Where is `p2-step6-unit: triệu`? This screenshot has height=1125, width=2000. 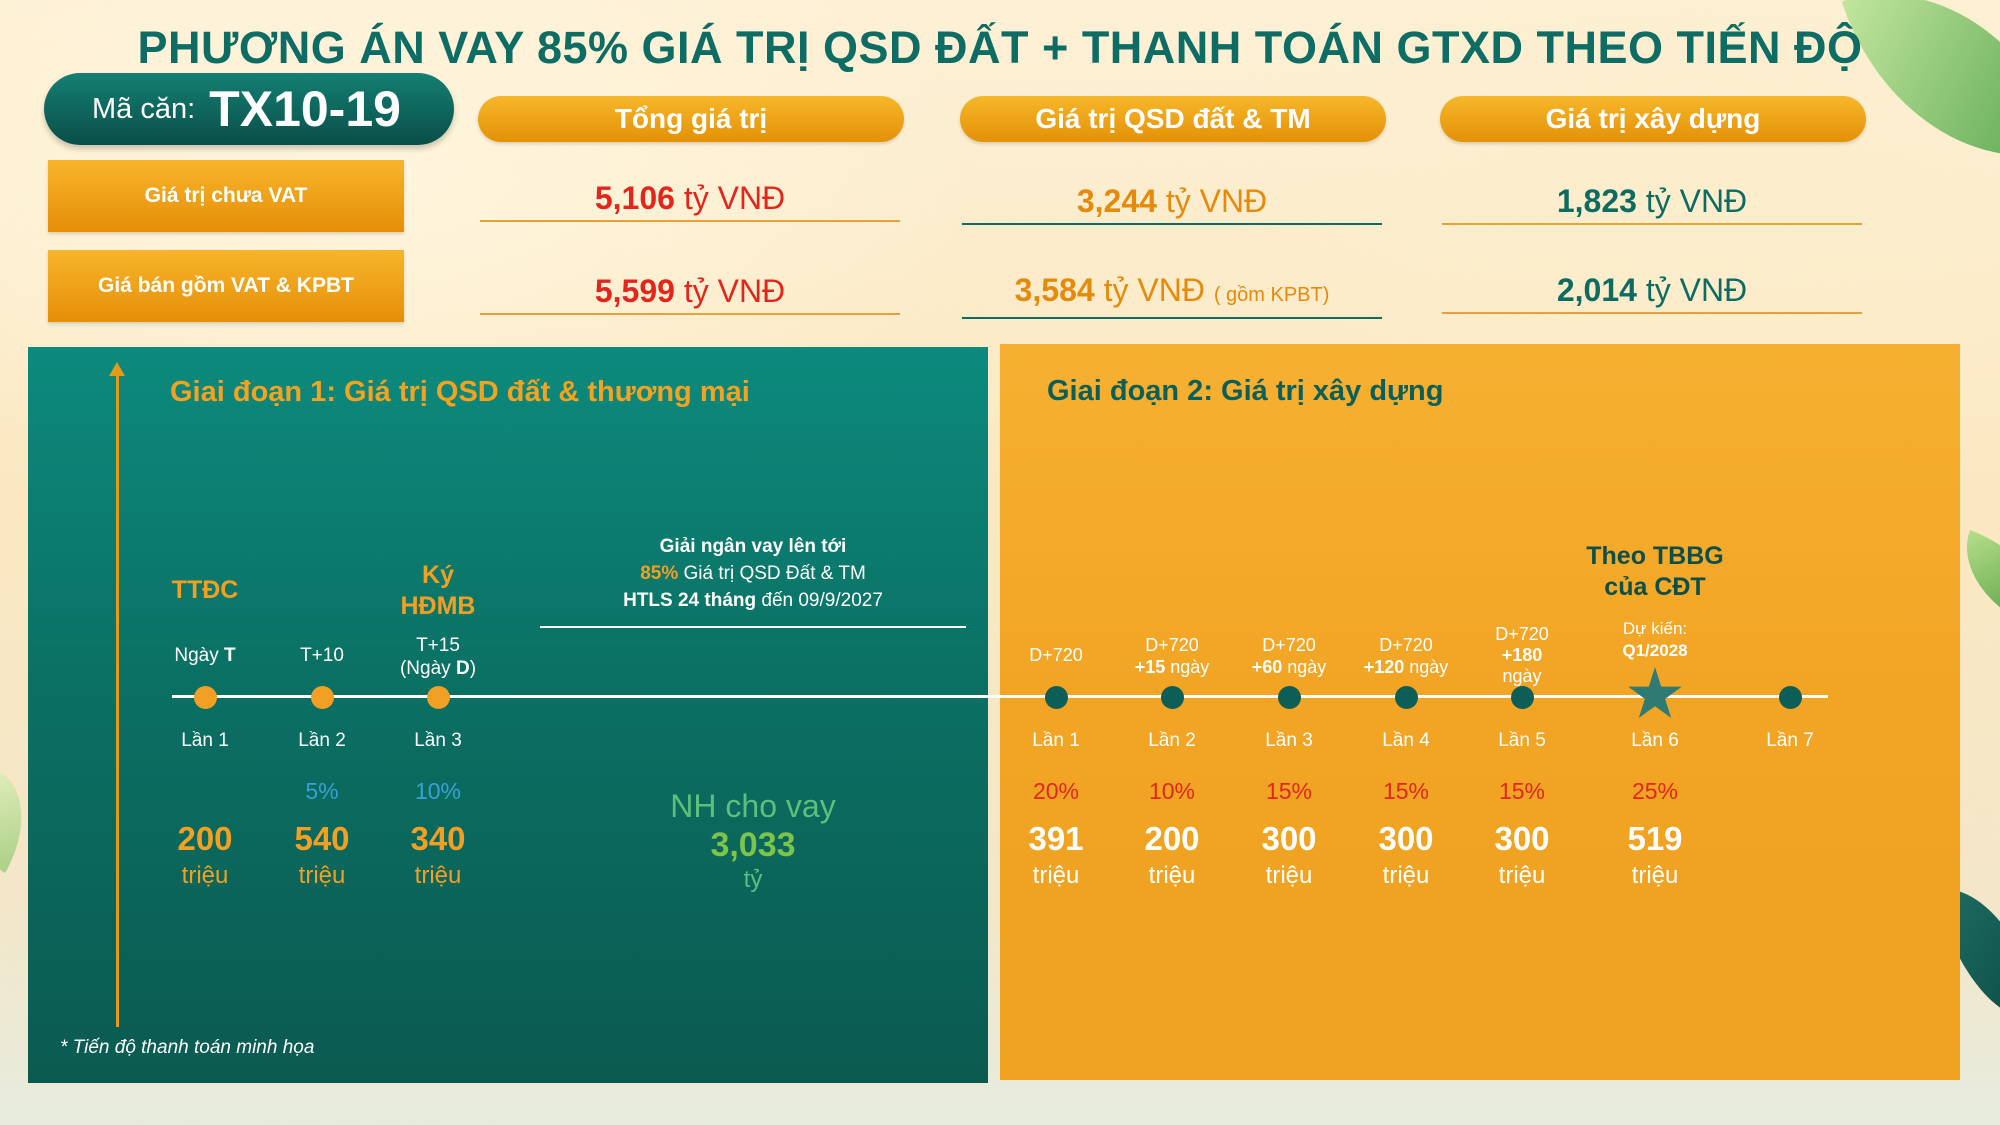 p2-step6-unit: triệu is located at coordinates (1655, 875).